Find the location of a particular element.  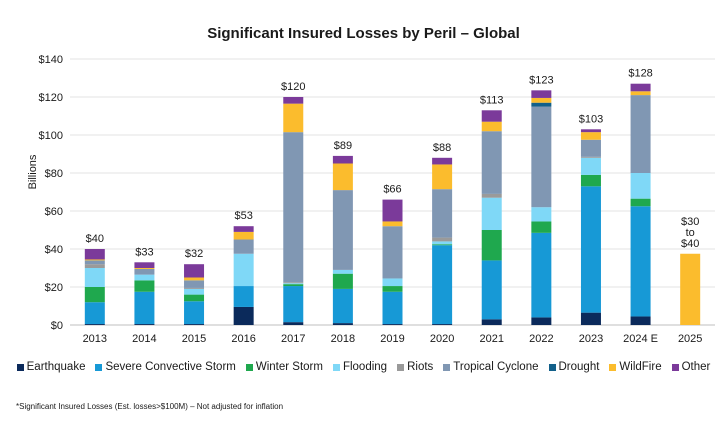

y-tick-label: $100 is located at coordinates (51, 136).